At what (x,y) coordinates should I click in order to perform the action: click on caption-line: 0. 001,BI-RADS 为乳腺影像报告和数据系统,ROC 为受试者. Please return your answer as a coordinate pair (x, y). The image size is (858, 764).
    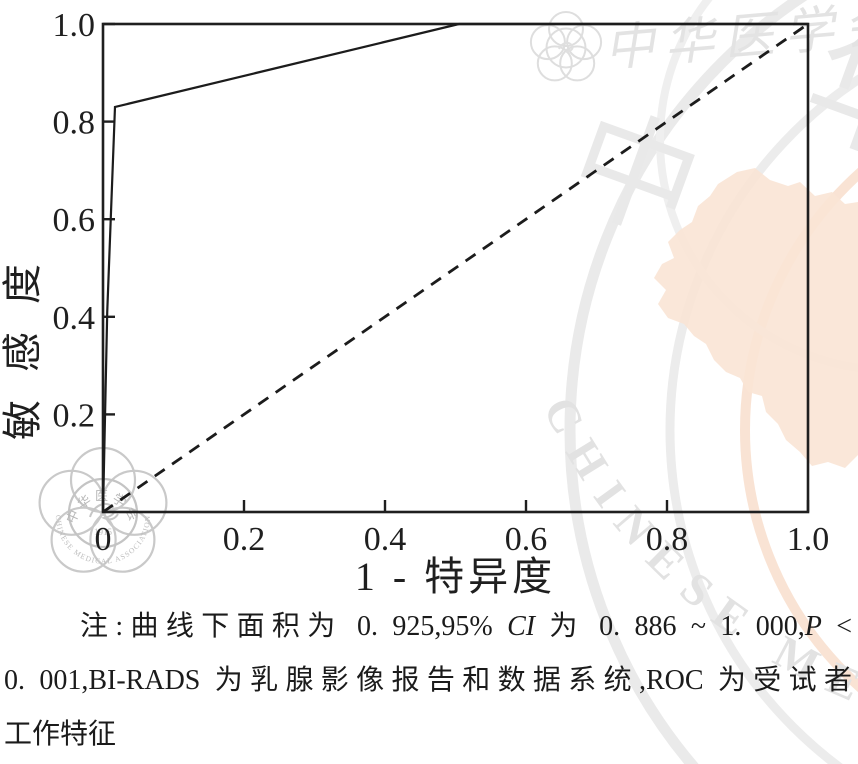
    Looking at the image, I should click on (428, 681).